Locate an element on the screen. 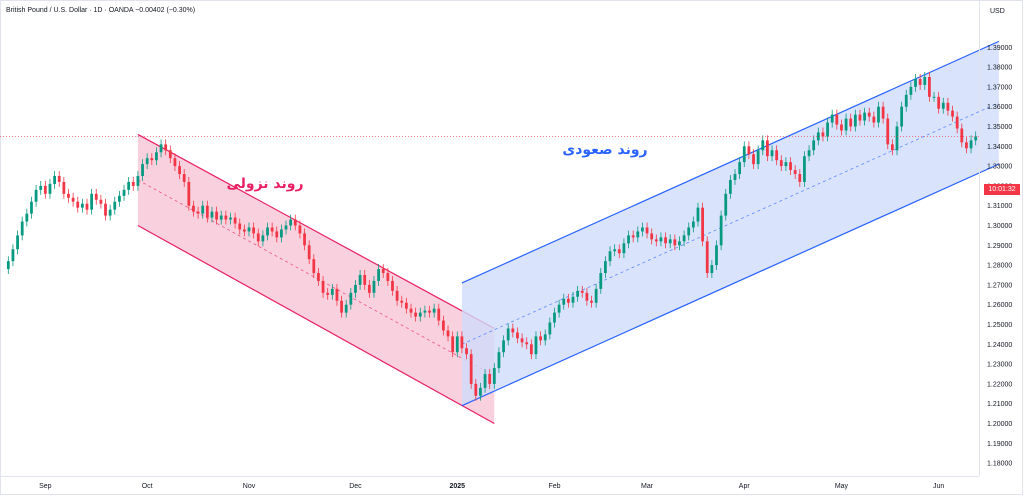 The image size is (1024, 496). downtrend-channel-upper-line is located at coordinates (316, 231).